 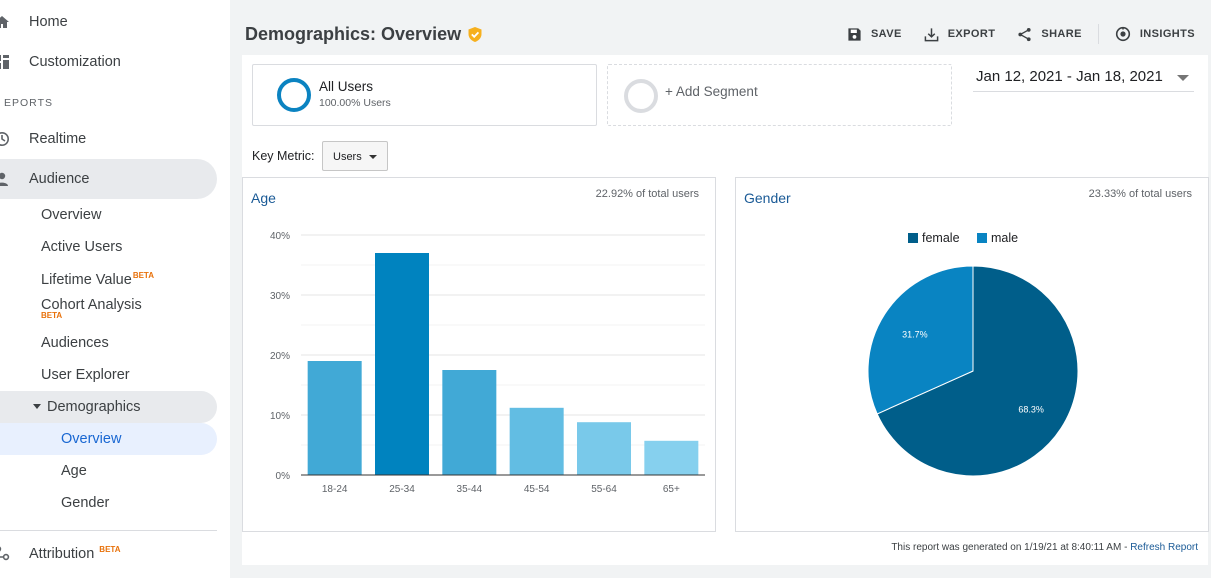 What do you see at coordinates (931, 34) in the screenshot?
I see `download-icon` at bounding box center [931, 34].